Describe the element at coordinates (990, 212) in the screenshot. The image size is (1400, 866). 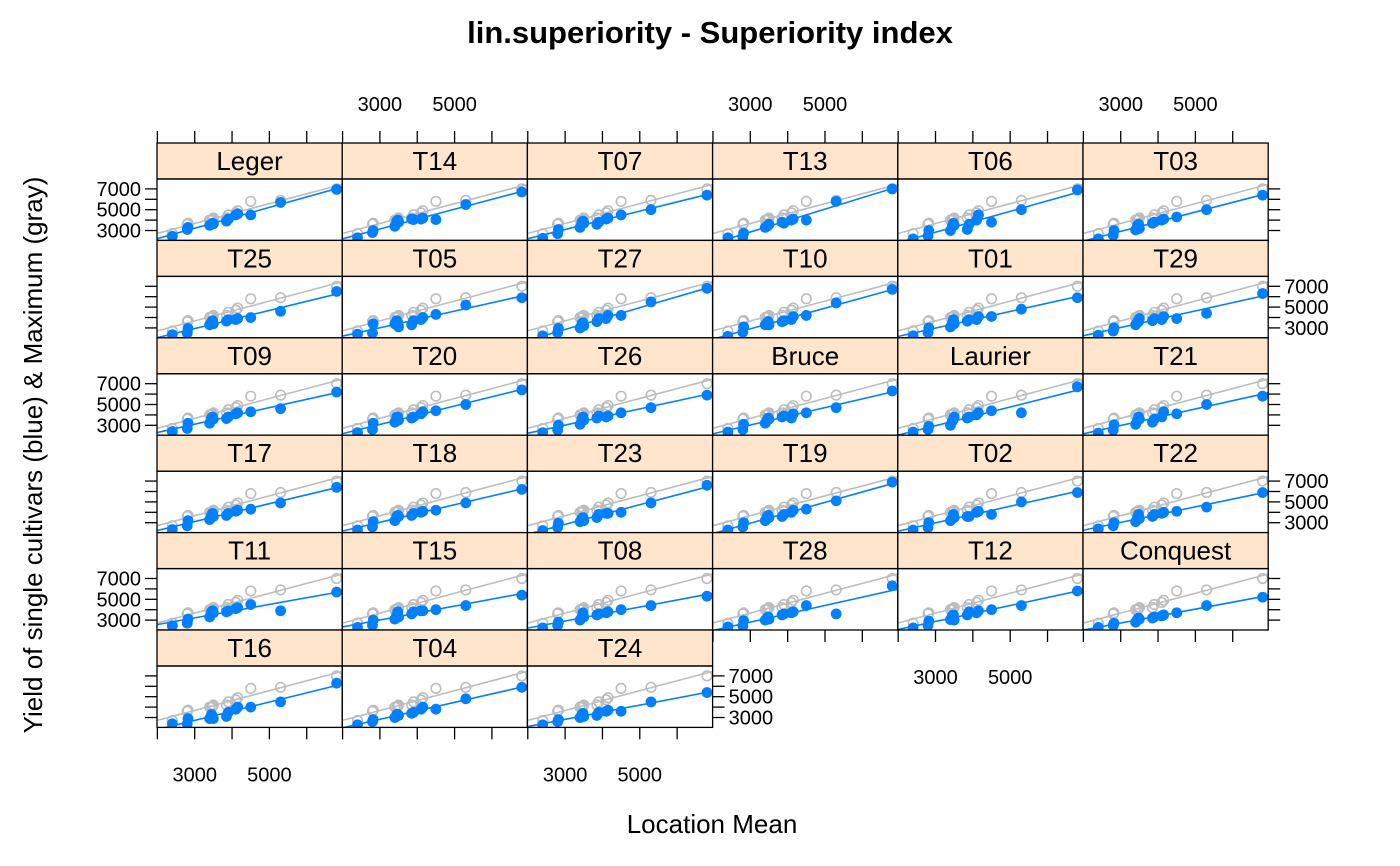
I see `plot-area-t06` at that location.